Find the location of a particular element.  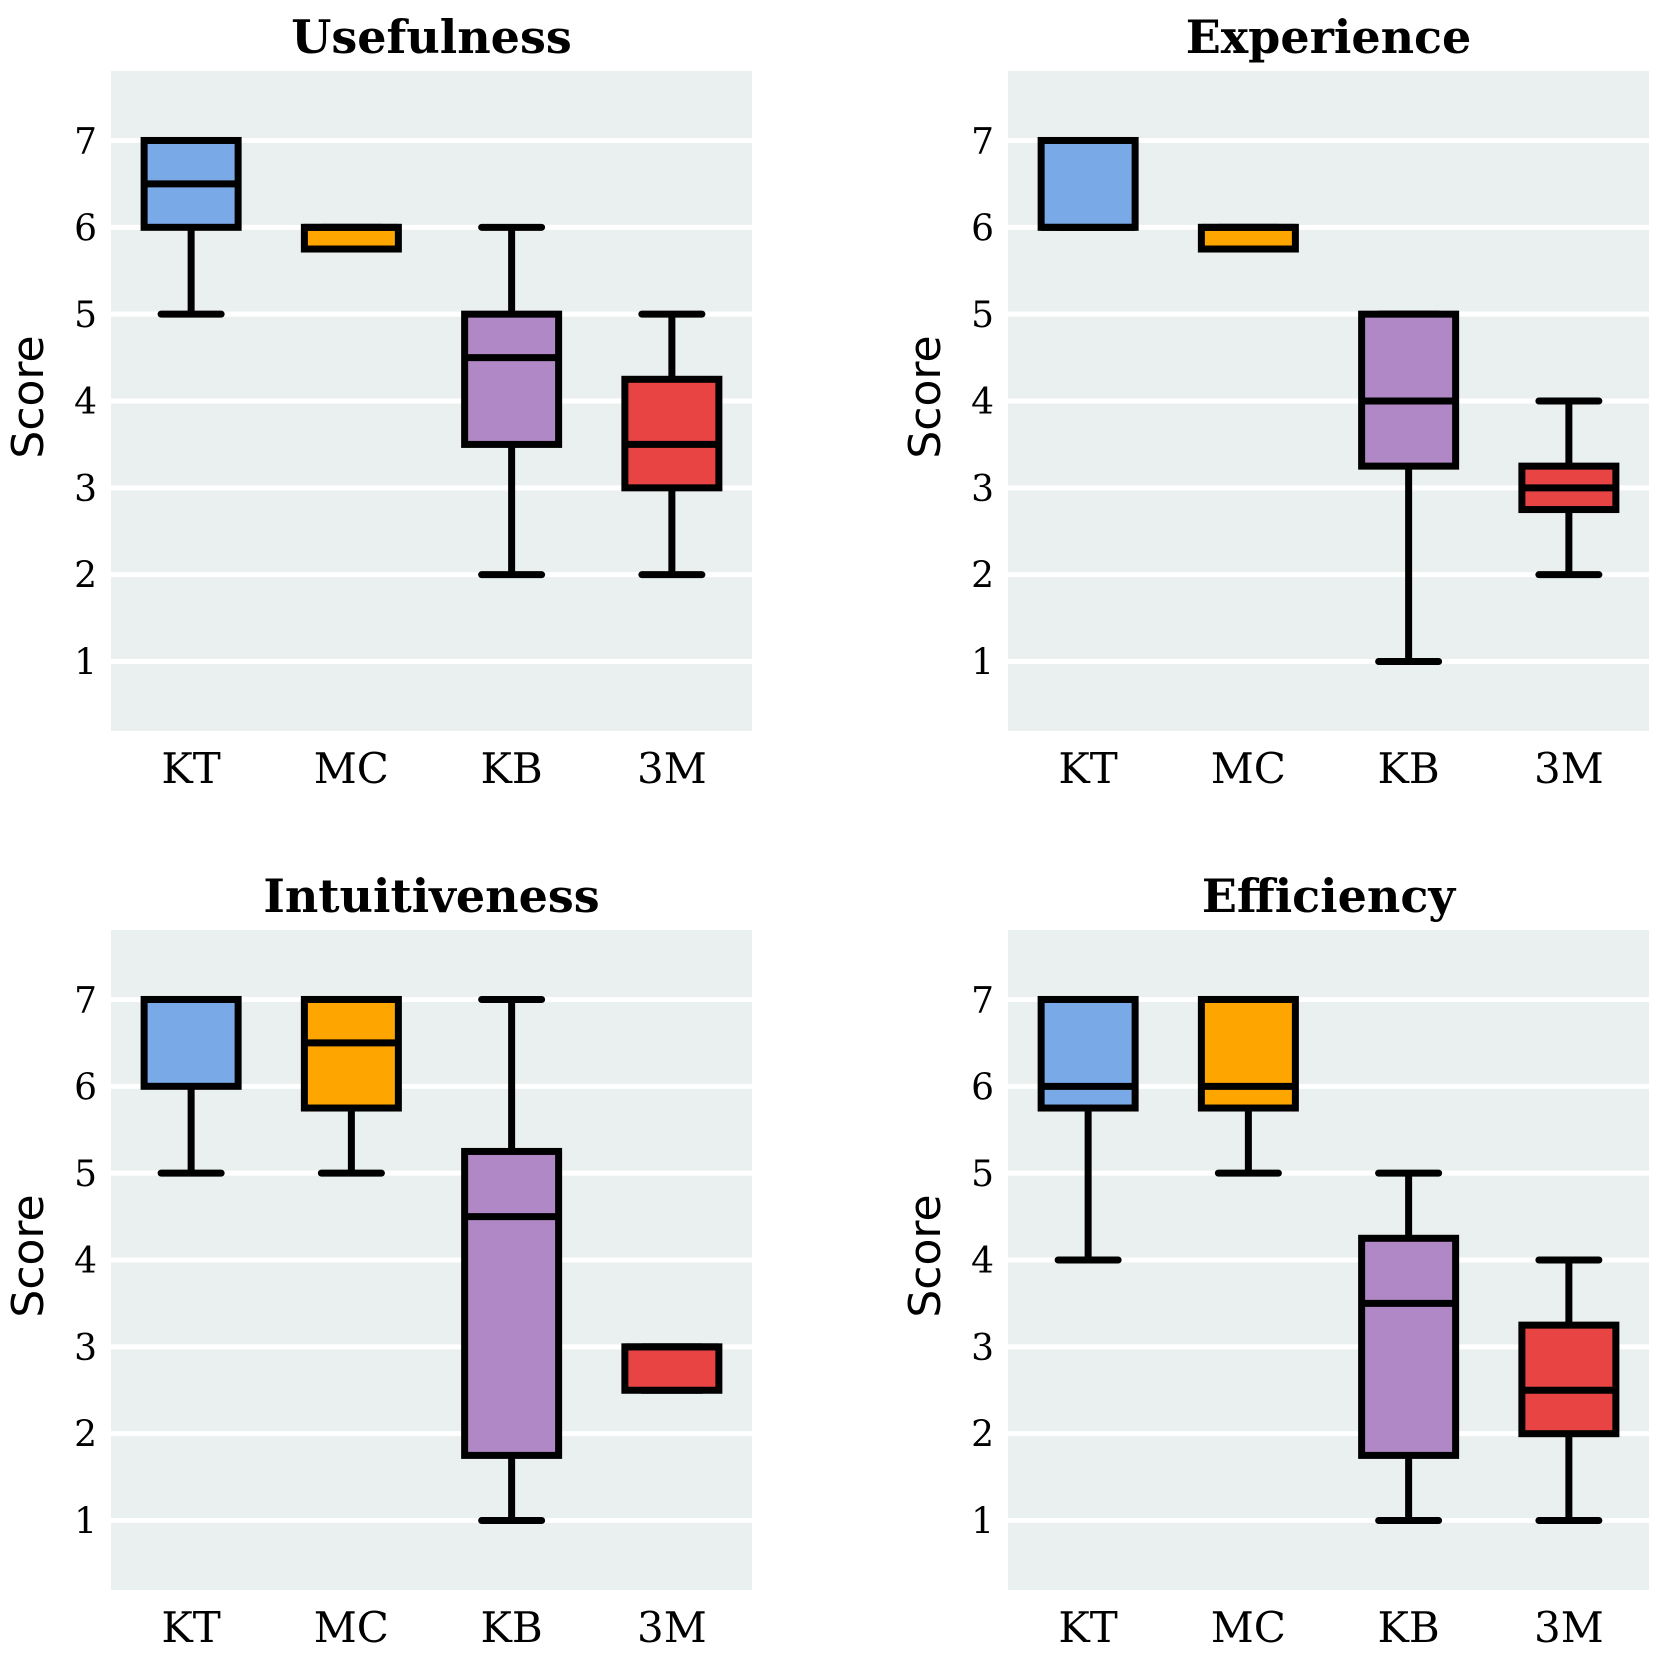

panel-title: Efficiency is located at coordinates (1329, 896).